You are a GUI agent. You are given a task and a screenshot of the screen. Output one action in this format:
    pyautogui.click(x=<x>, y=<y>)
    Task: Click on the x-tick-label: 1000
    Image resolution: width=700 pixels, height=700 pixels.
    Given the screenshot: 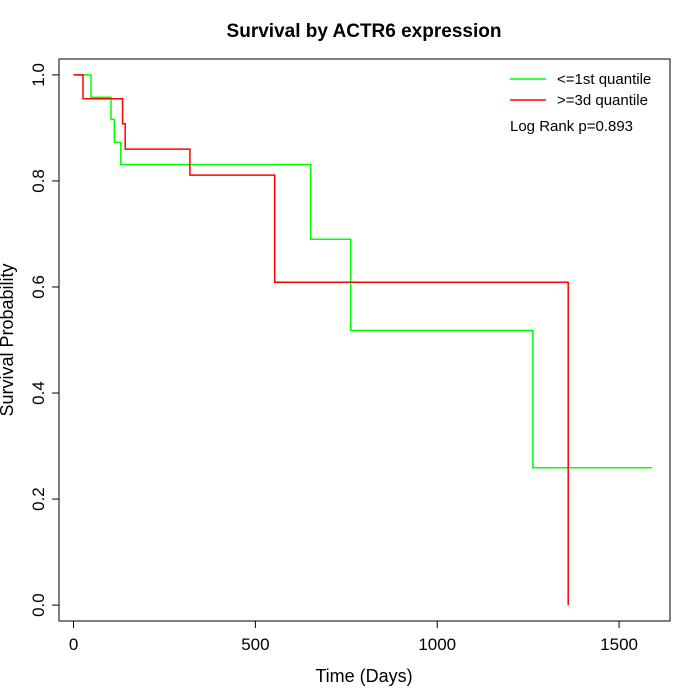 What is the action you would take?
    pyautogui.click(x=437, y=644)
    